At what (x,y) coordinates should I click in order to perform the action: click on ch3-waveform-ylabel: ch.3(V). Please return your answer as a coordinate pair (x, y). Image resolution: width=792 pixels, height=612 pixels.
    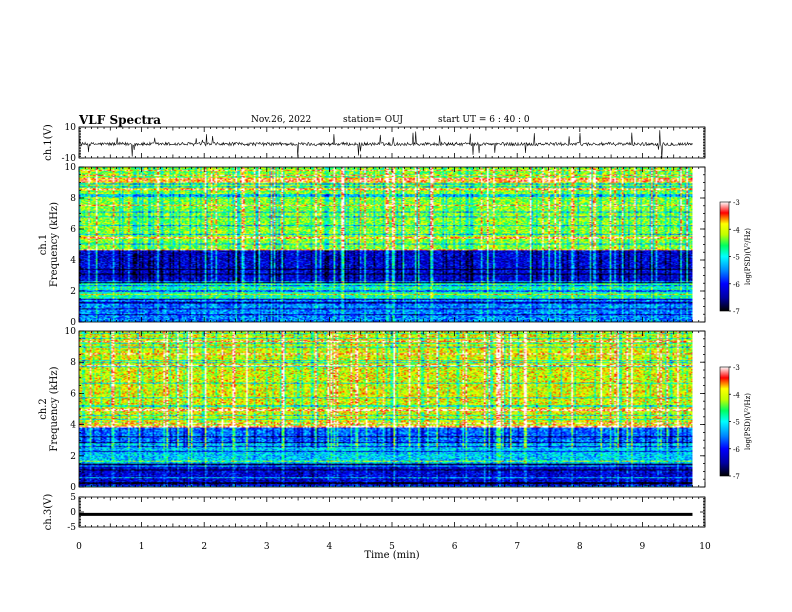
    Looking at the image, I should click on (48, 512).